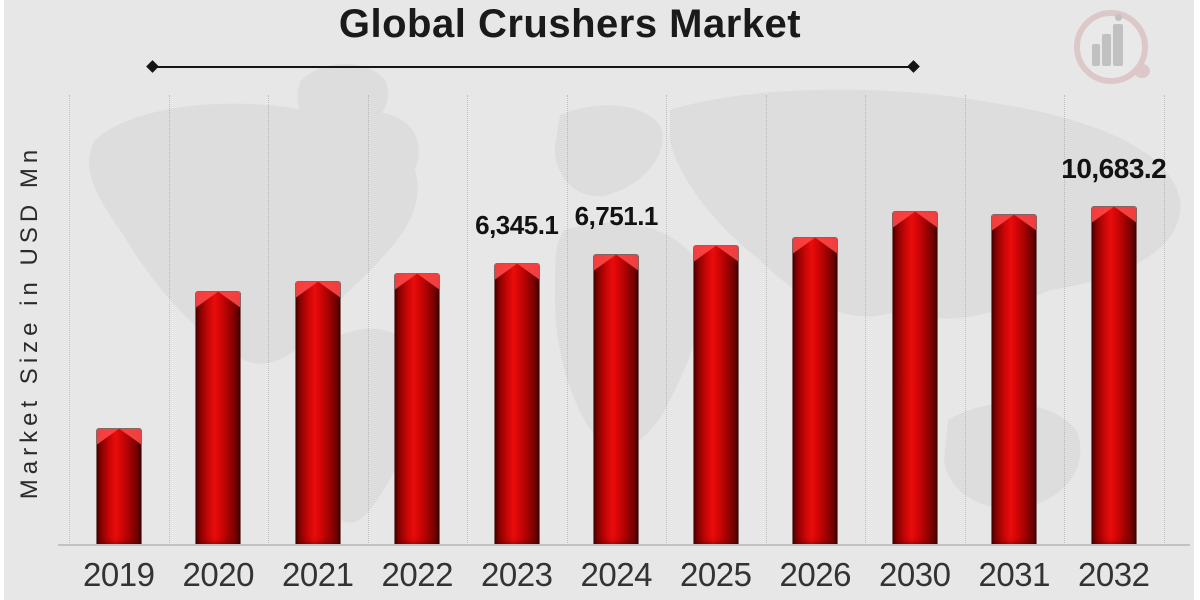  I want to click on bar-2020, so click(218, 418).